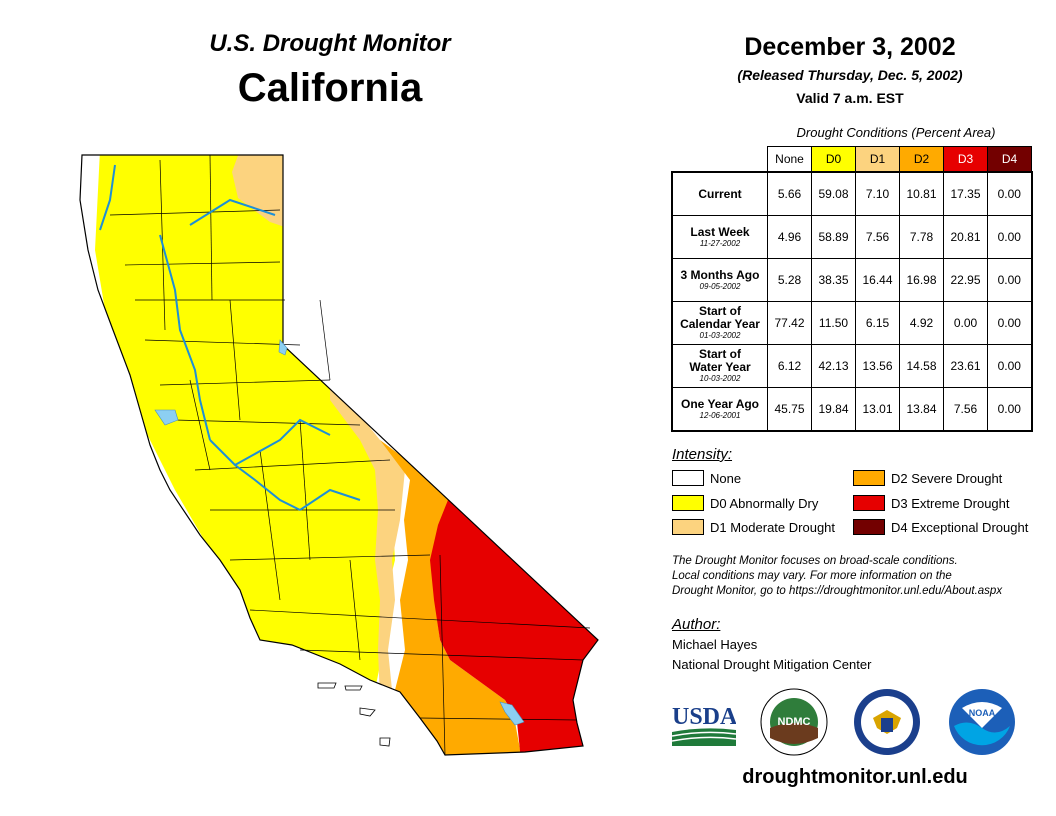 Image resolution: width=1056 pixels, height=816 pixels. Describe the element at coordinates (702, 454) in the screenshot. I see `legend-title: Intensity:` at that location.